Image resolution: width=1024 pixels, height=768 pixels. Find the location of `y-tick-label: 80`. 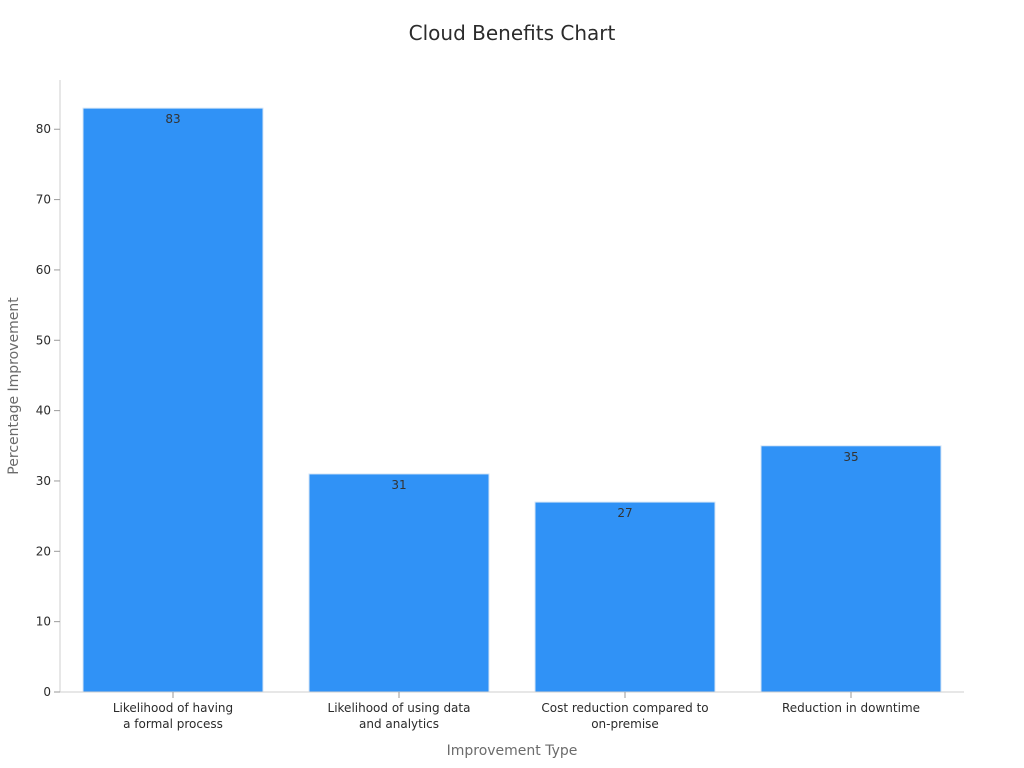

y-tick-label: 80 is located at coordinates (43, 129).